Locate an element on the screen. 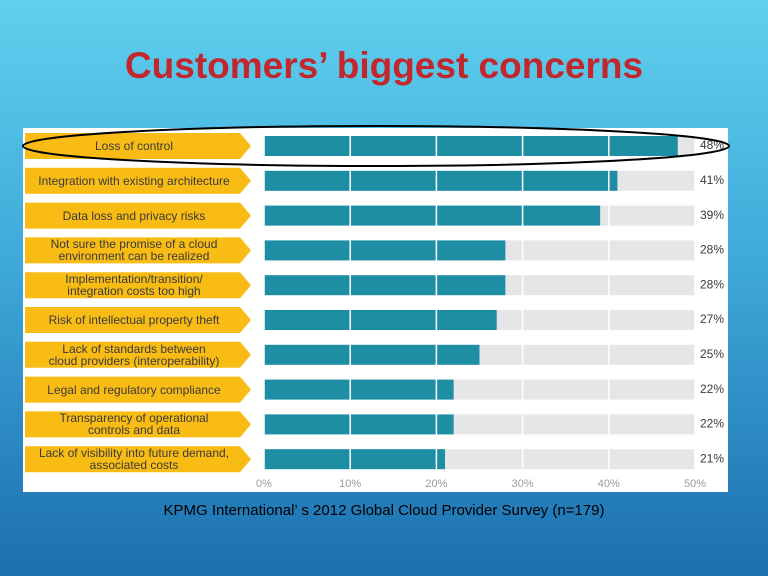 This screenshot has width=768, height=576. category-label: Loss of control is located at coordinates (134, 146).